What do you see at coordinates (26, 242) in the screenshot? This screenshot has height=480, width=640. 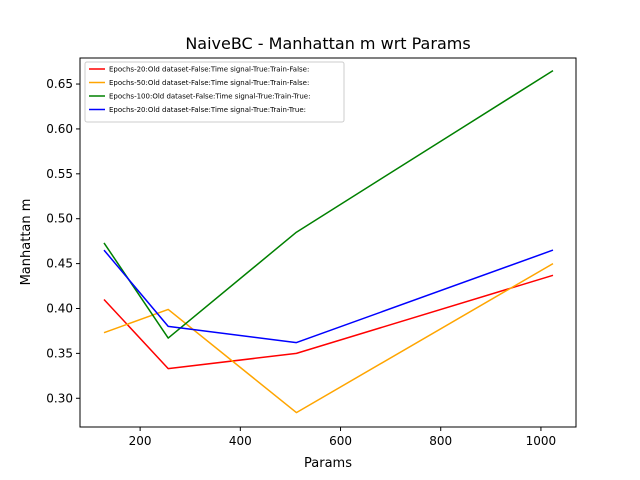 I see `y-axis-label: Manhattan m` at bounding box center [26, 242].